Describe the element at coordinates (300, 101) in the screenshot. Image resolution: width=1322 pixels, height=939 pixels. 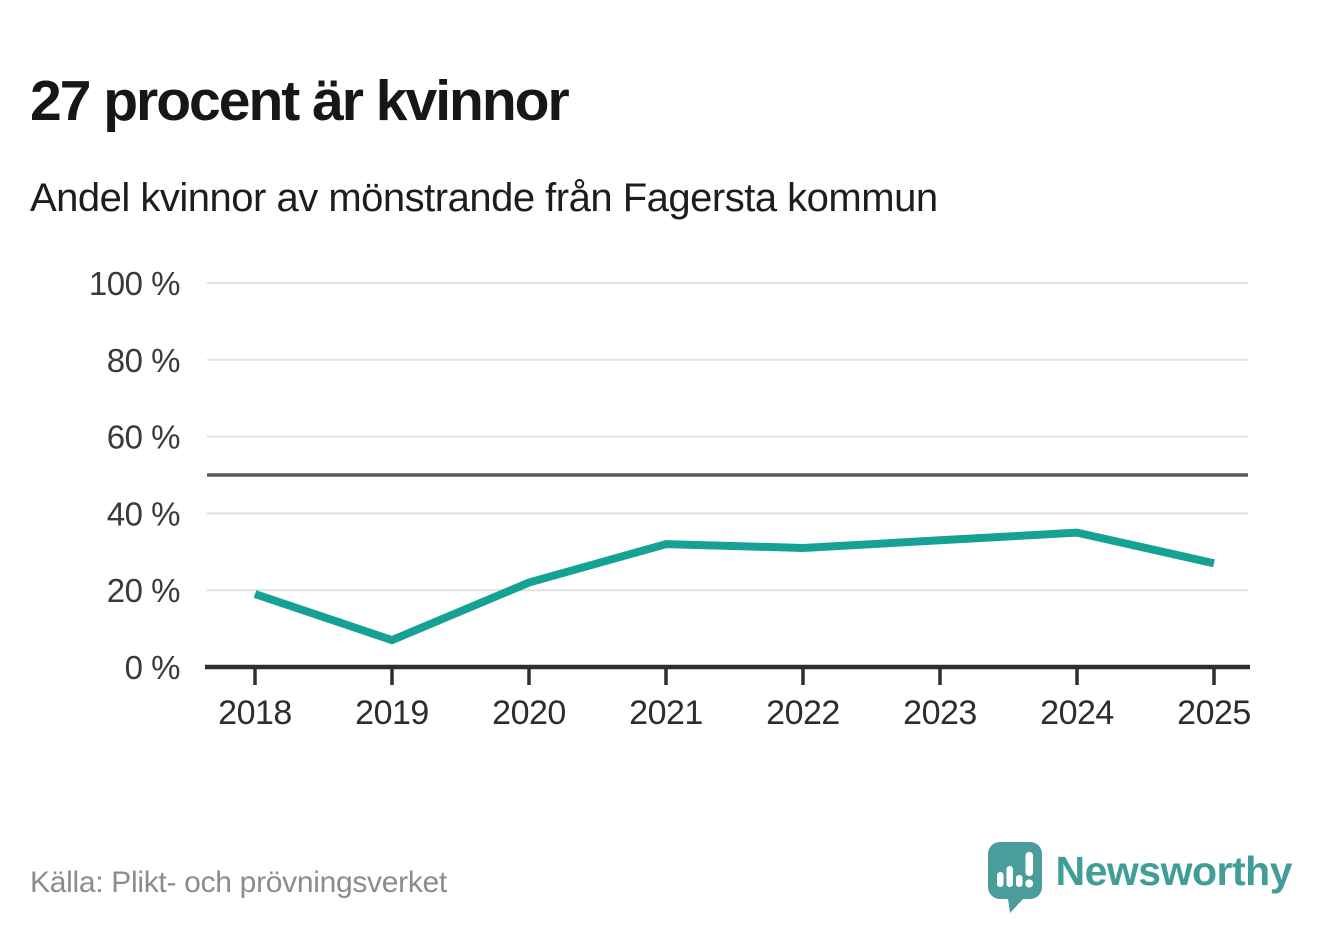
I see `chart-title: 27 procent är kvinnor` at that location.